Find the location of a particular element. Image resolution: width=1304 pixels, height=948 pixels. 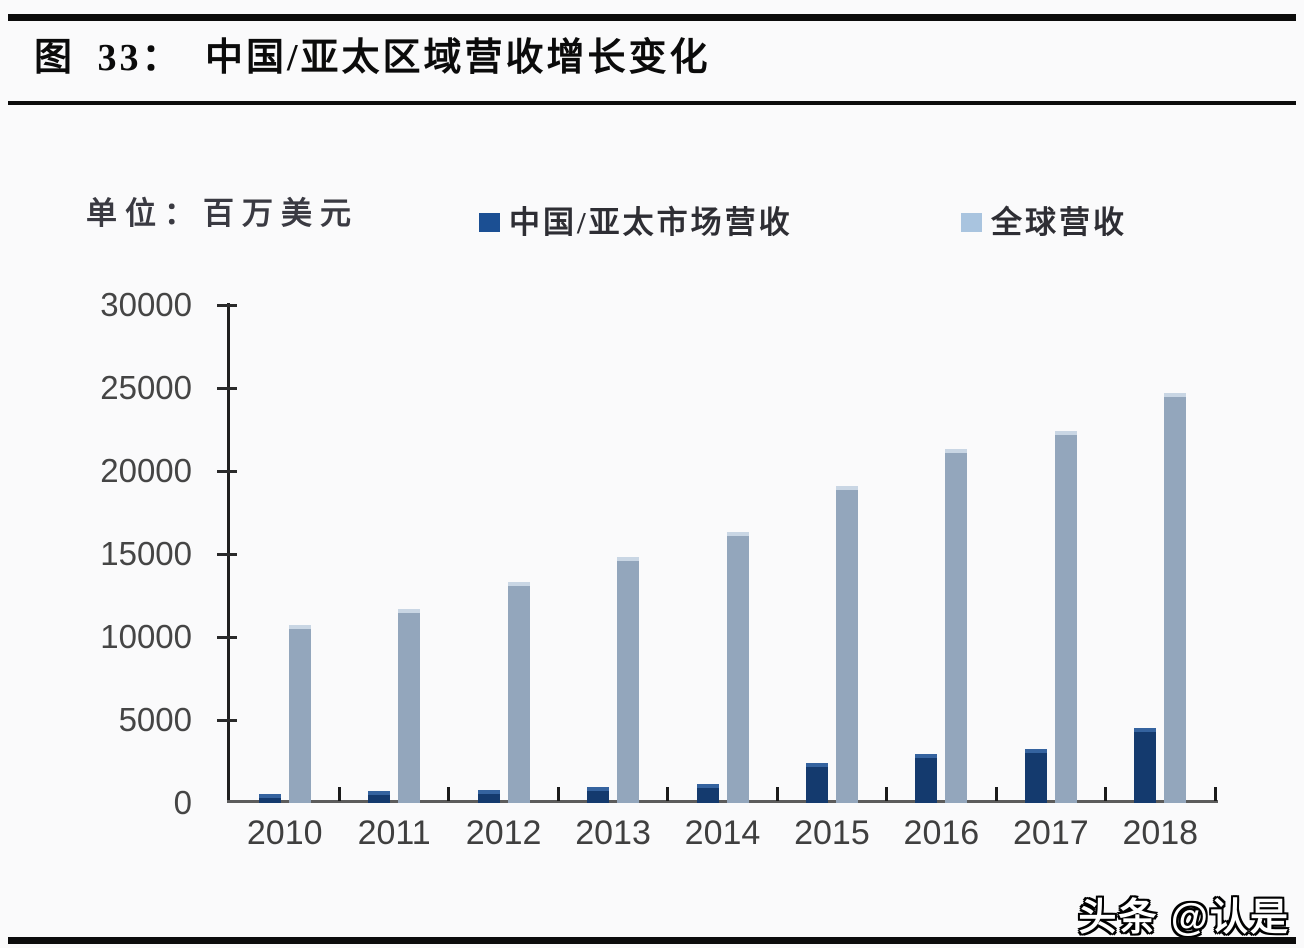

bar-global-2011 is located at coordinates (409, 706).